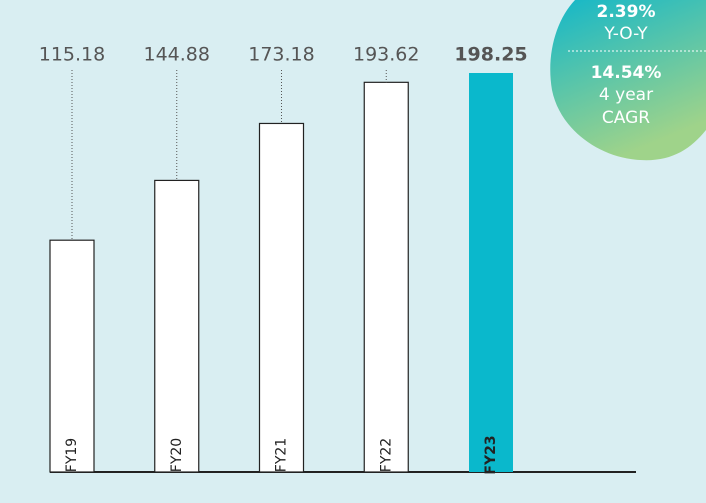 This screenshot has width=706, height=503. Describe the element at coordinates (281, 55) in the screenshot. I see `value-label: 173.18` at that location.